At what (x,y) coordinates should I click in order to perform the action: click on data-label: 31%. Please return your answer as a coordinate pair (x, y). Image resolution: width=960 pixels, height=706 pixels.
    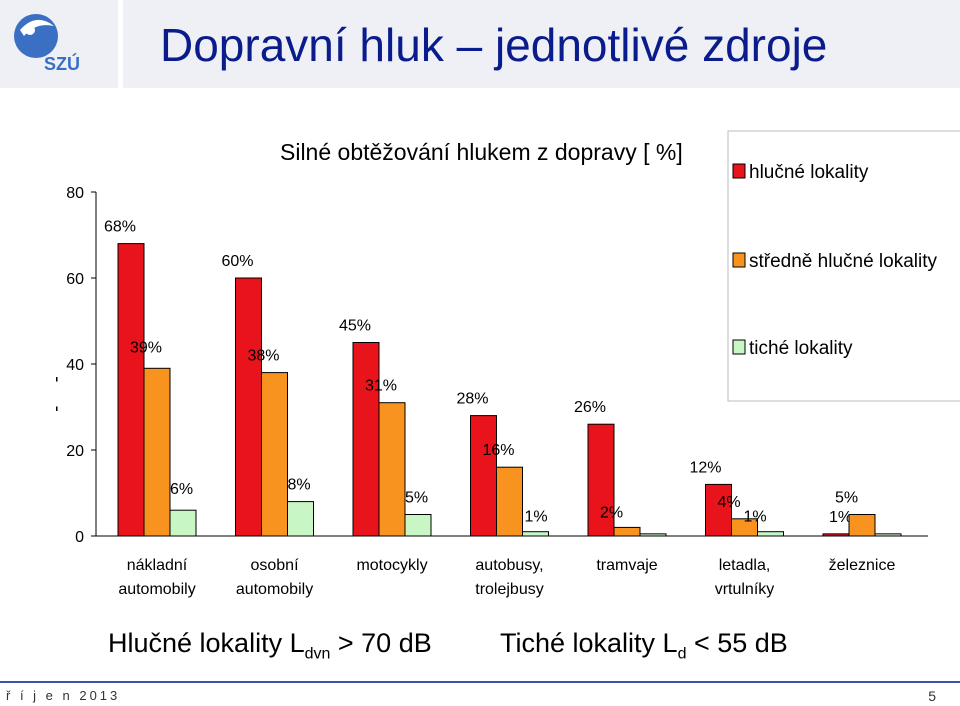
    Looking at the image, I should click on (381, 386).